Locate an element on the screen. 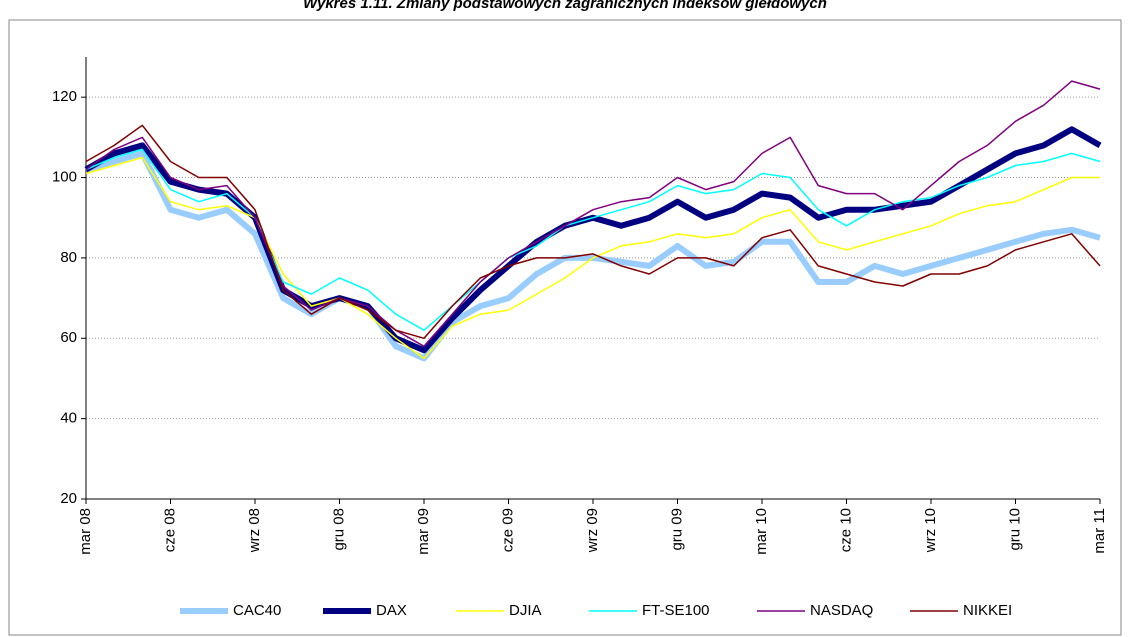  legend-label: CAC40 is located at coordinates (257, 610).